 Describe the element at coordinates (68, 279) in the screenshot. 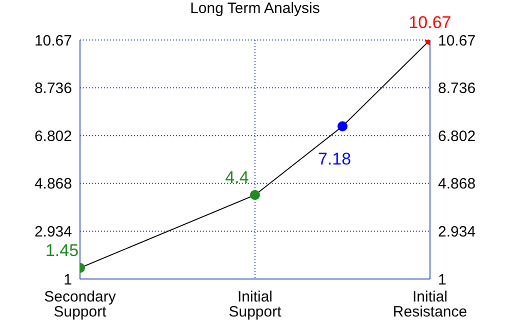

I see `y-tick-label: 1` at that location.